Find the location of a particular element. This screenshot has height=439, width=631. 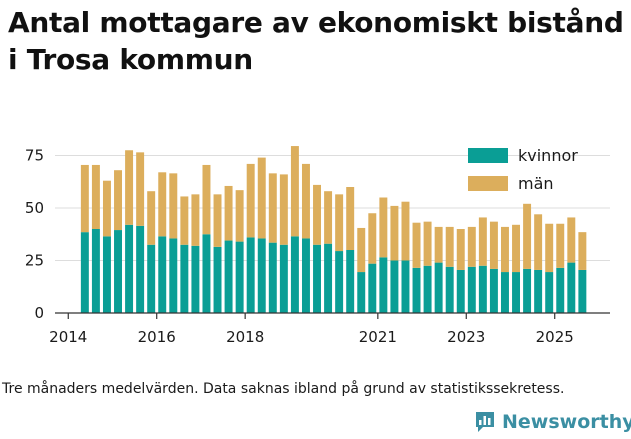

legend: kvinnor män is located at coordinates (523, 169).